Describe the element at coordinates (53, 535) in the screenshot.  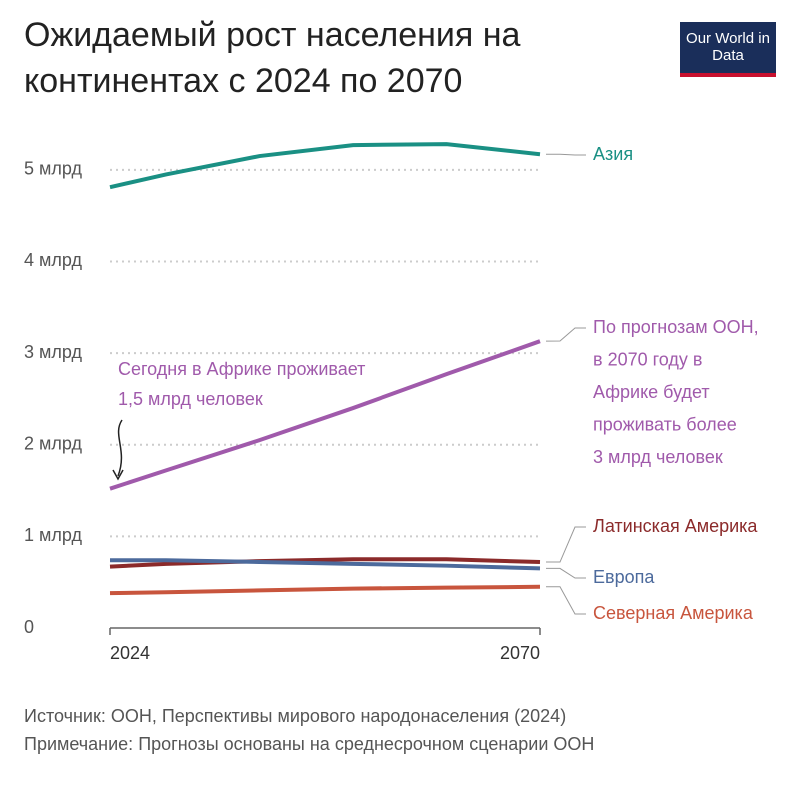
I see `y-tick-label: 1 млрд` at that location.